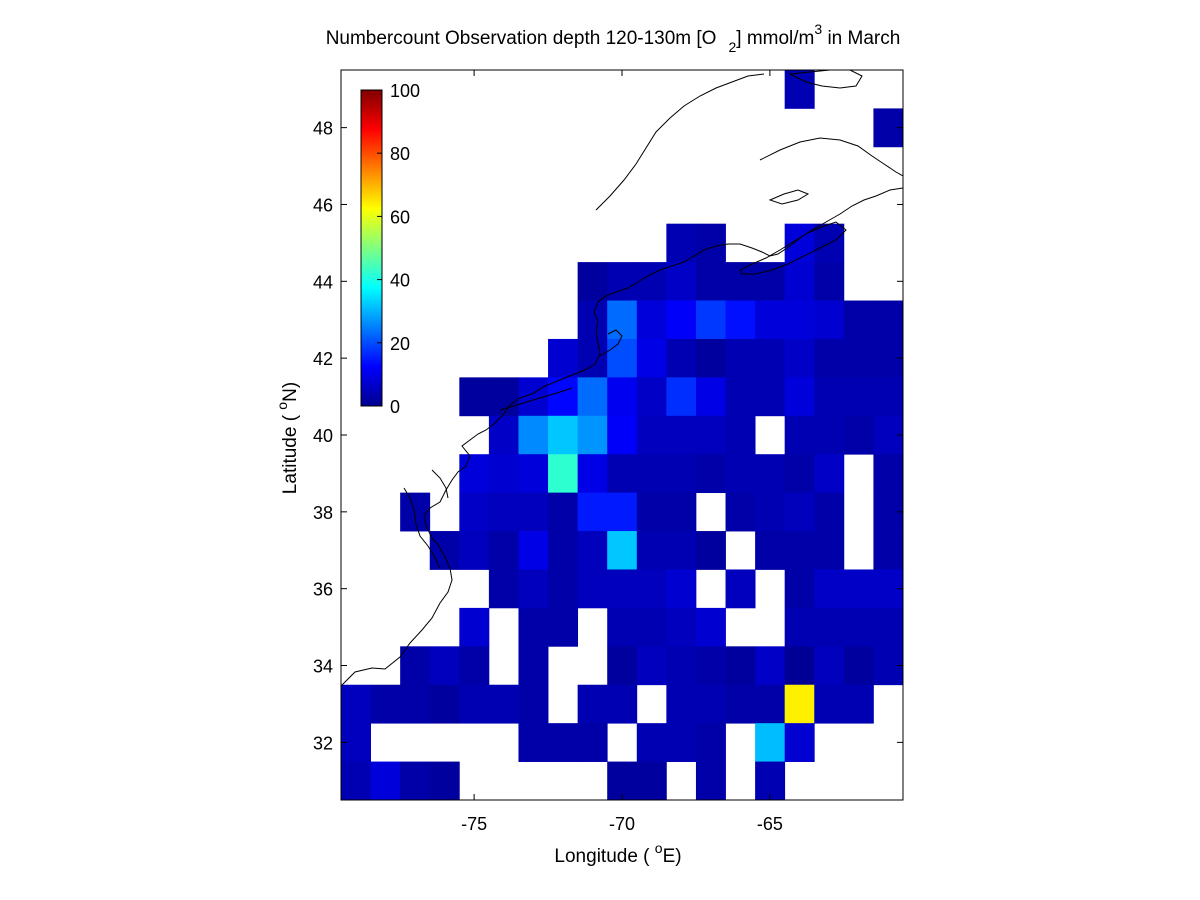 This screenshot has width=1200, height=900. I want to click on coastline-chesapeake, so click(422, 528).